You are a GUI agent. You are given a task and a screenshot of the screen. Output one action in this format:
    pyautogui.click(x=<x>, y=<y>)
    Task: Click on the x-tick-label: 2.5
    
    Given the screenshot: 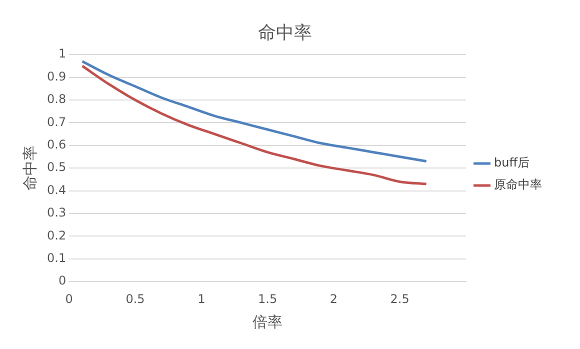 What is the action you would take?
    pyautogui.click(x=400, y=299)
    